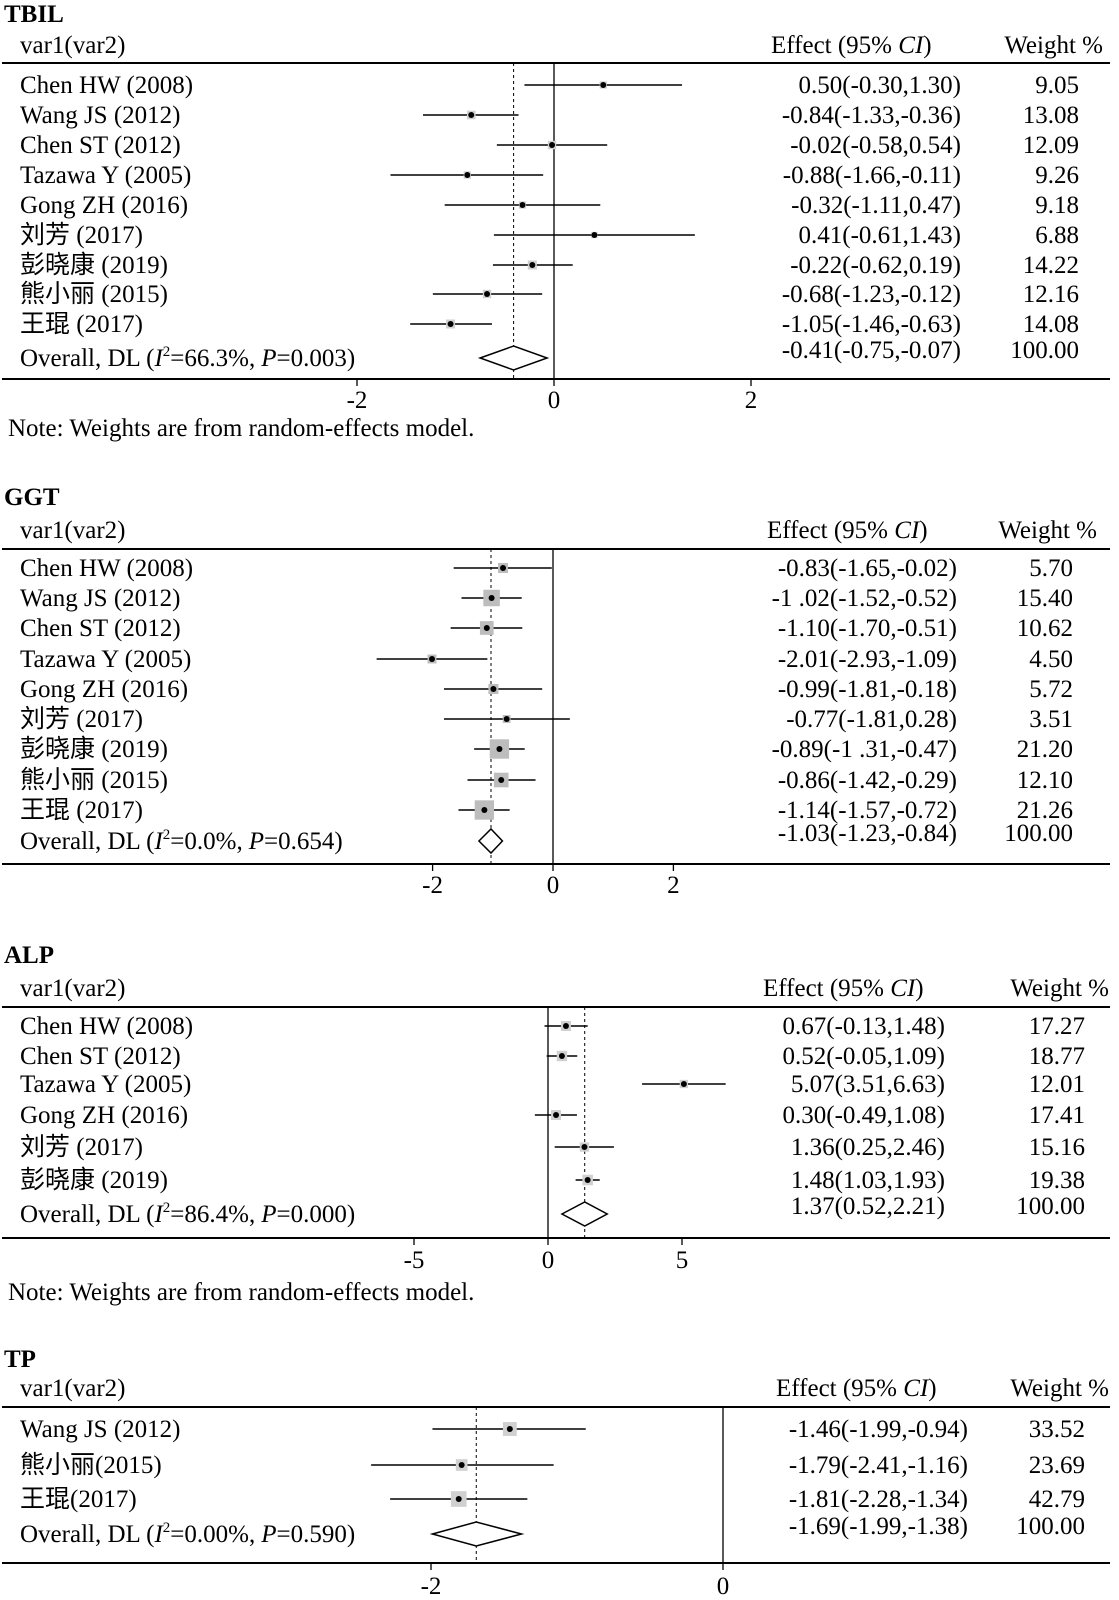  What do you see at coordinates (1051, 115) in the screenshot?
I see `weight-value: 13.08` at bounding box center [1051, 115].